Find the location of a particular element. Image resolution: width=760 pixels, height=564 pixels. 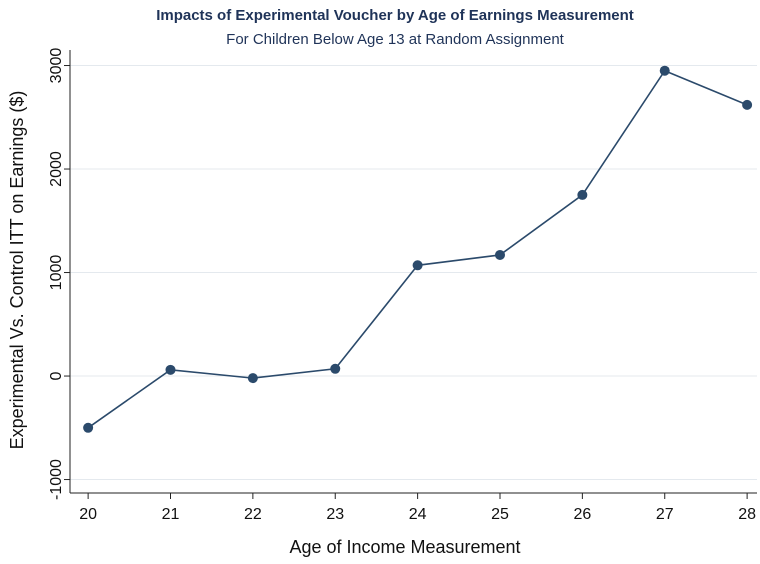

y-tick-label: -1000 is located at coordinates (56, 479).